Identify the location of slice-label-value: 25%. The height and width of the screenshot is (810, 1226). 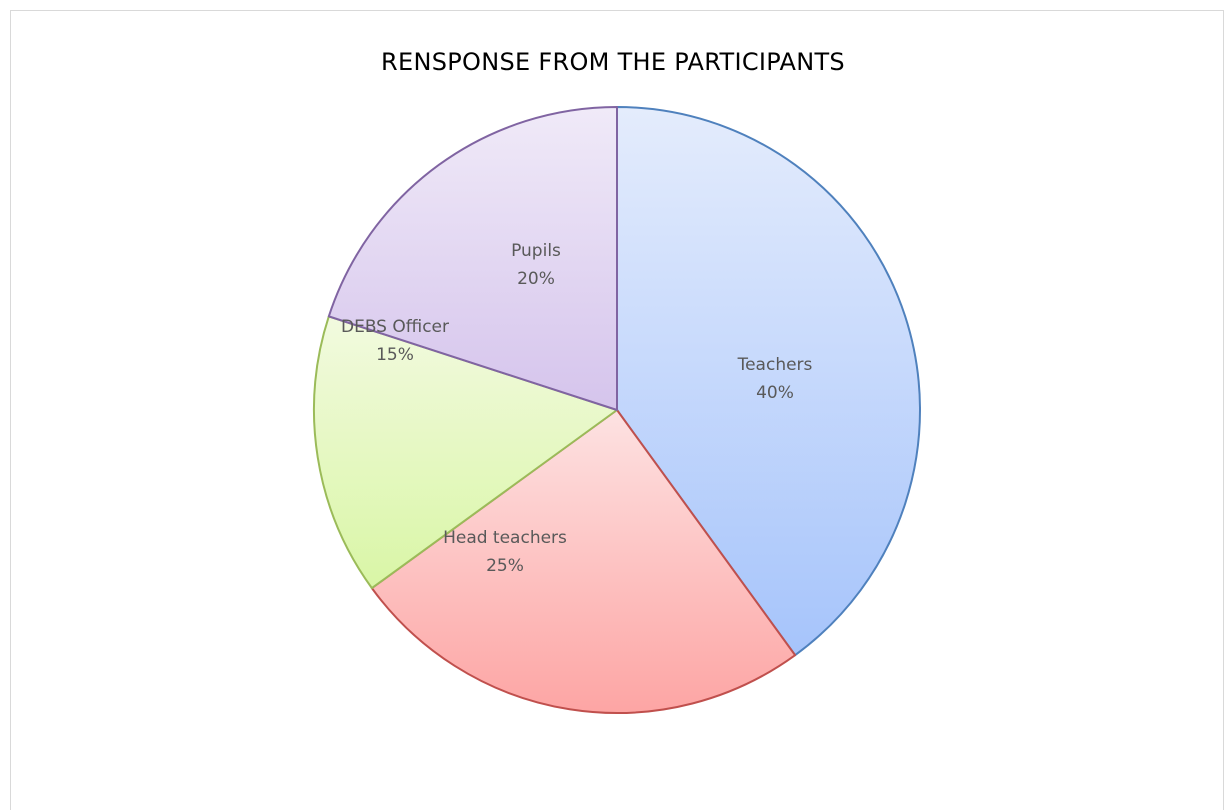
(505, 566).